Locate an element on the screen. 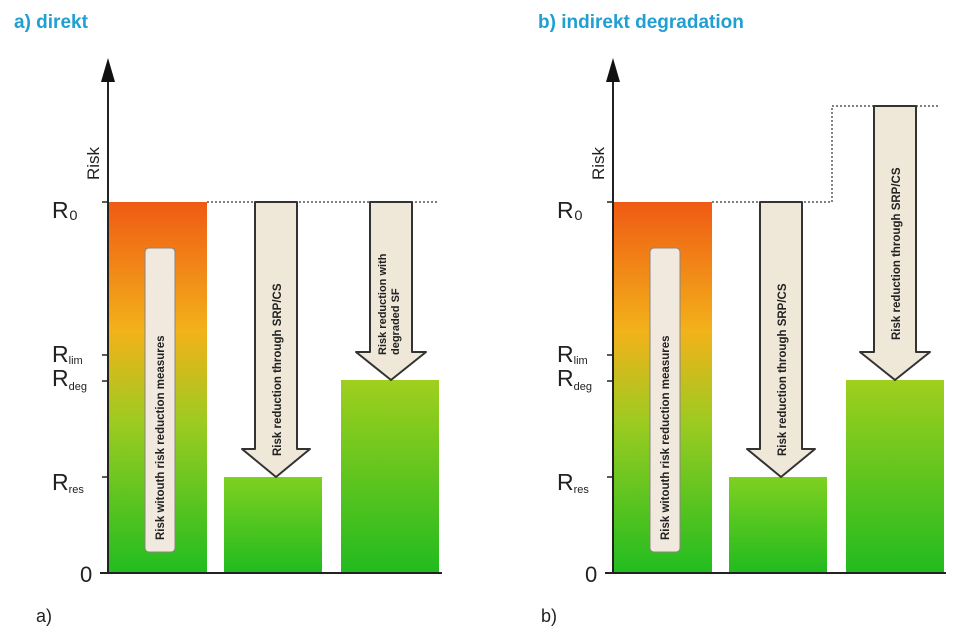 The width and height of the screenshot is (972, 632). panel-b-arrow-srp is located at coordinates (781, 339).